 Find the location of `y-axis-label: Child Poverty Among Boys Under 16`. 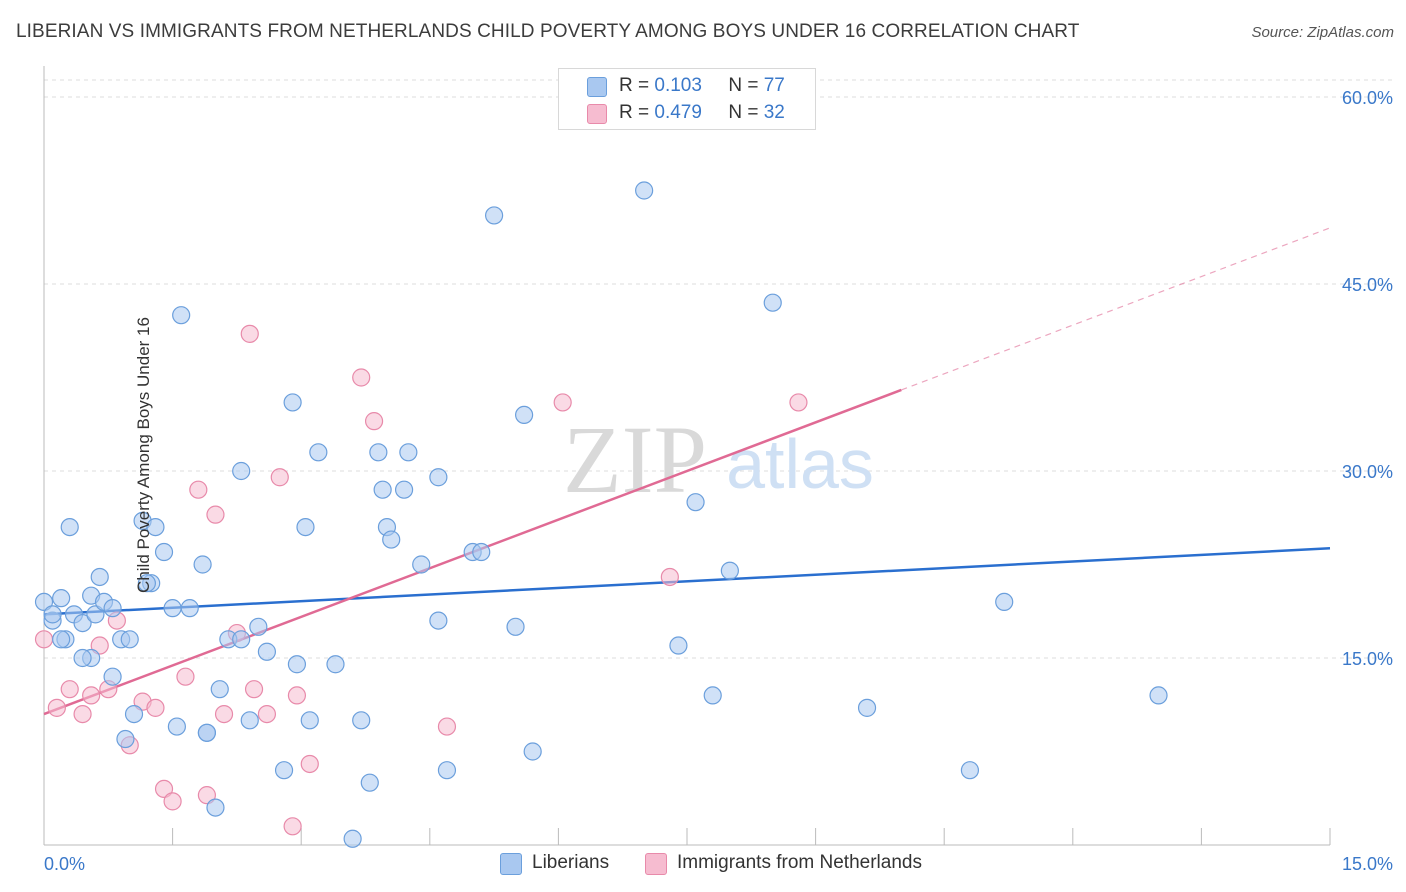

y-axis-label: Child Poverty Among Boys Under 16 is located at coordinates (143, 455).